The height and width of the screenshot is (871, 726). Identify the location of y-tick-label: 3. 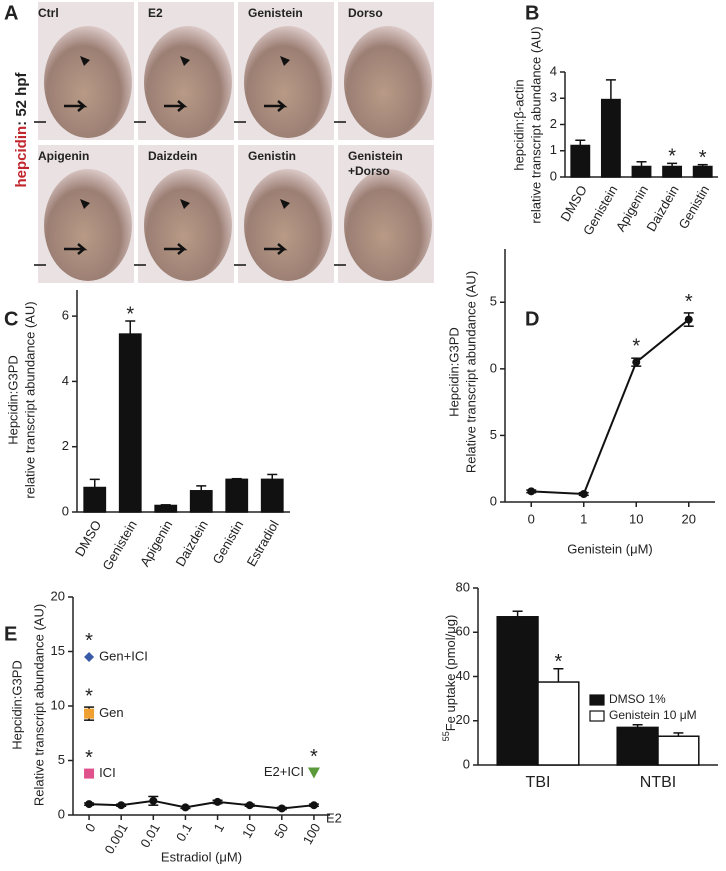
(553, 97).